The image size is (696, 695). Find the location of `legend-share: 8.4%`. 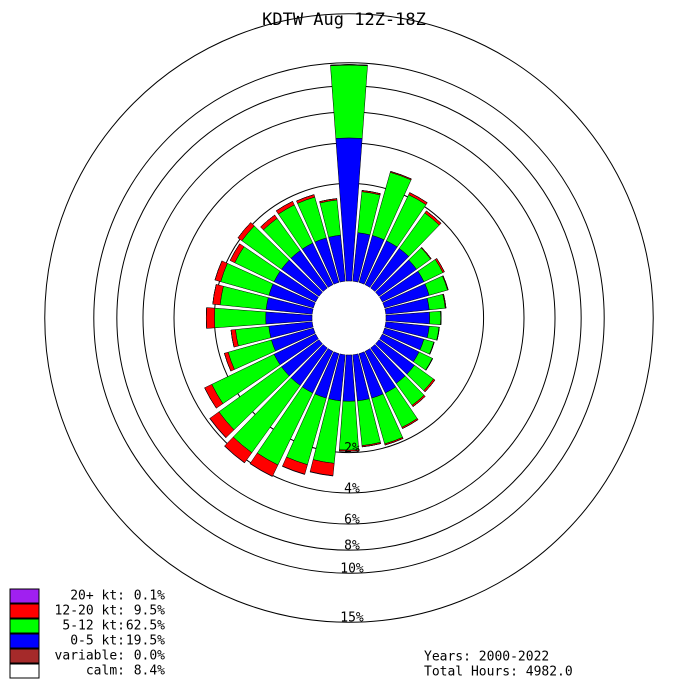

legend-share: 8.4% is located at coordinates (149, 671).